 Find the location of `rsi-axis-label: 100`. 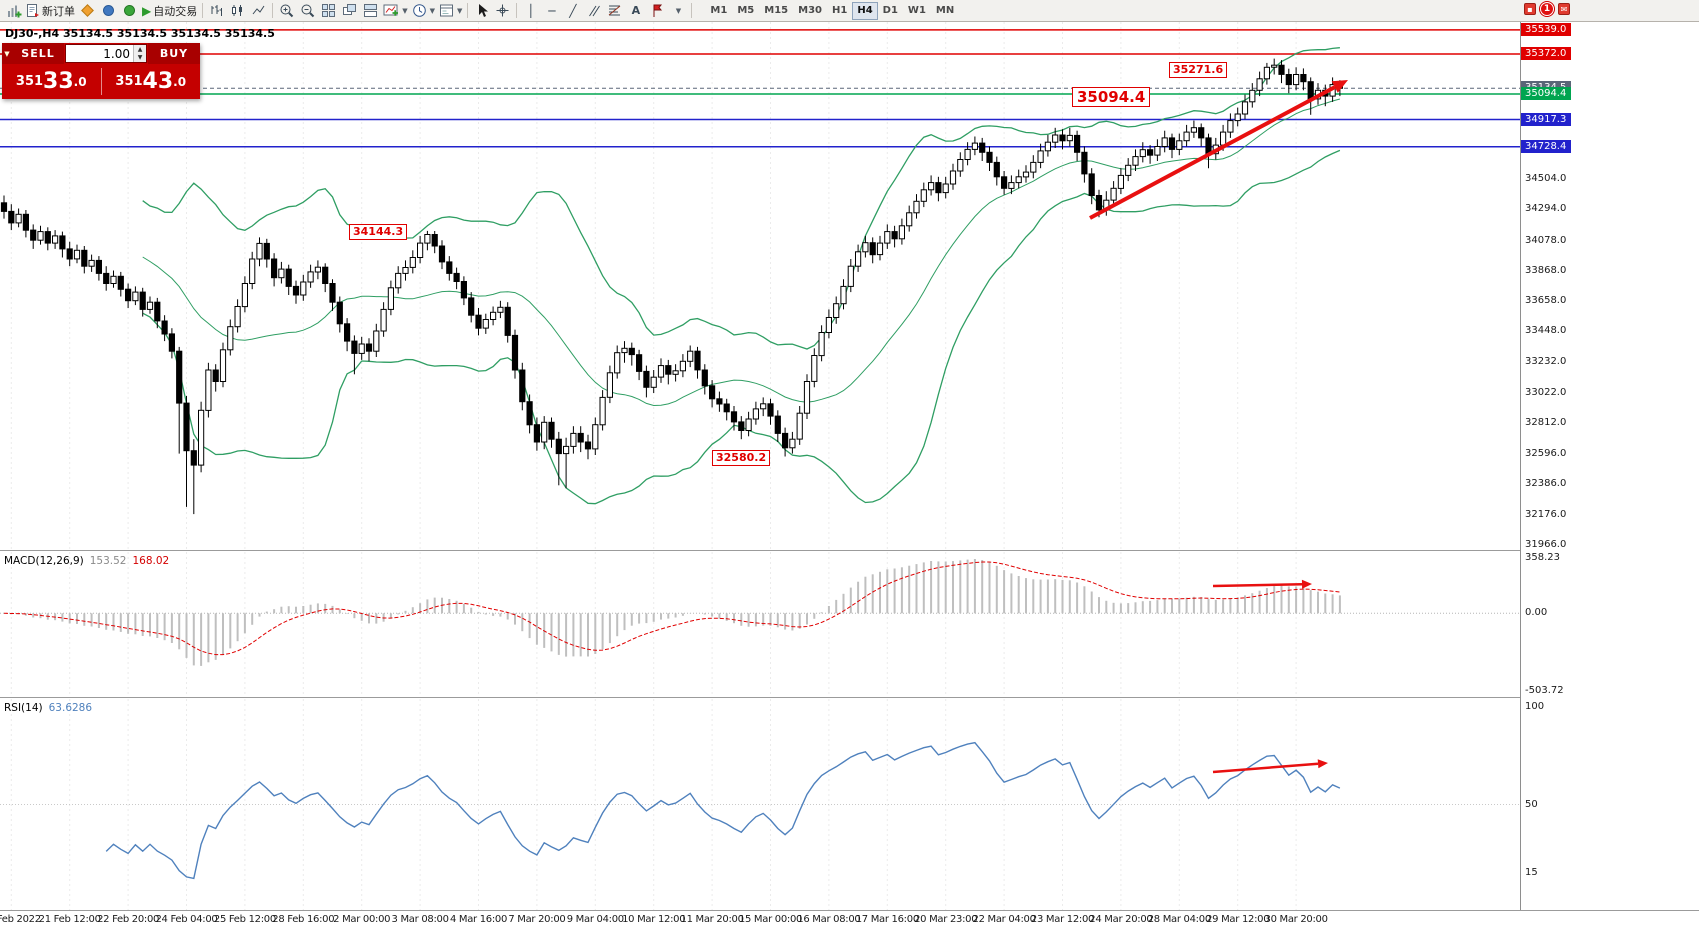

rsi-axis-label: 100 is located at coordinates (1535, 706).